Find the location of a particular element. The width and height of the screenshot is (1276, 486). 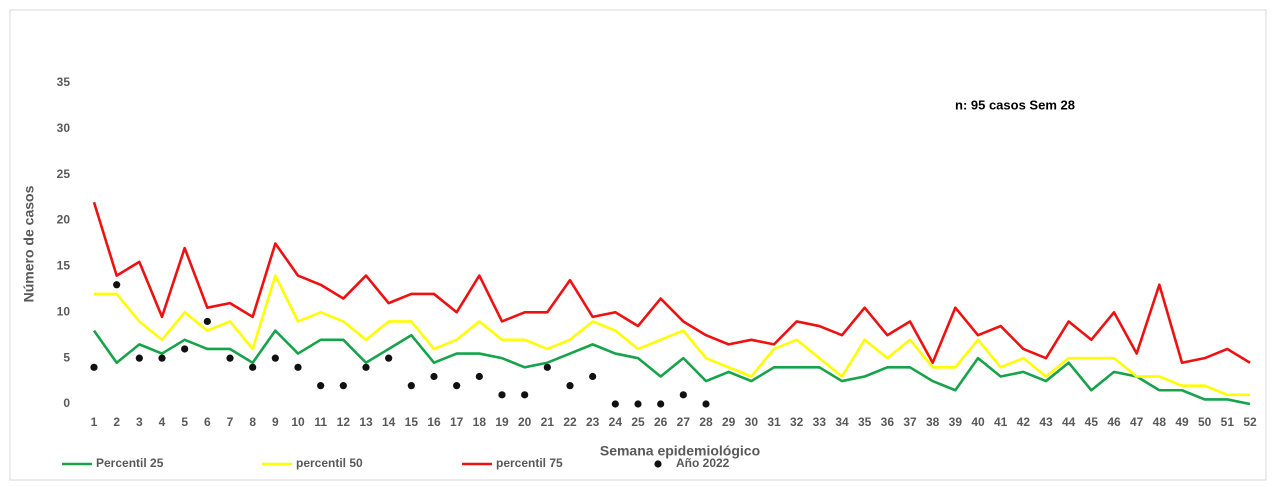

x-tick-label: 32 is located at coordinates (797, 422).